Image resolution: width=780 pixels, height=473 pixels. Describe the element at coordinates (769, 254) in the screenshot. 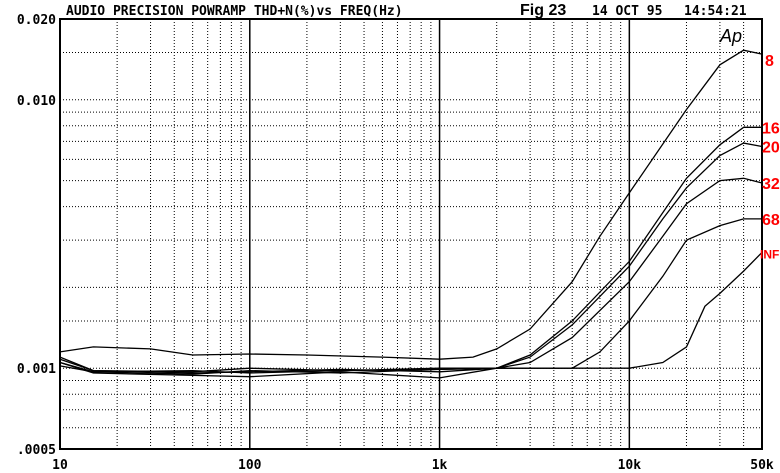

I see `series-label-INF: INF` at that location.